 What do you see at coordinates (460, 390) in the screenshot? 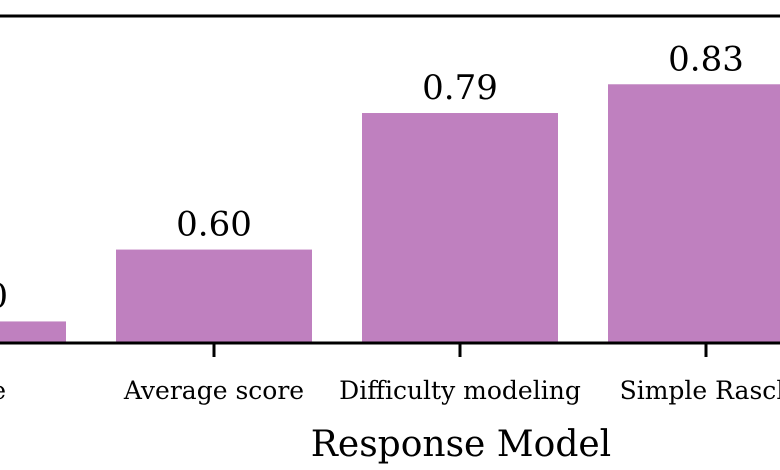
I see `x-tick-label-2: Difficulty modeling` at bounding box center [460, 390].